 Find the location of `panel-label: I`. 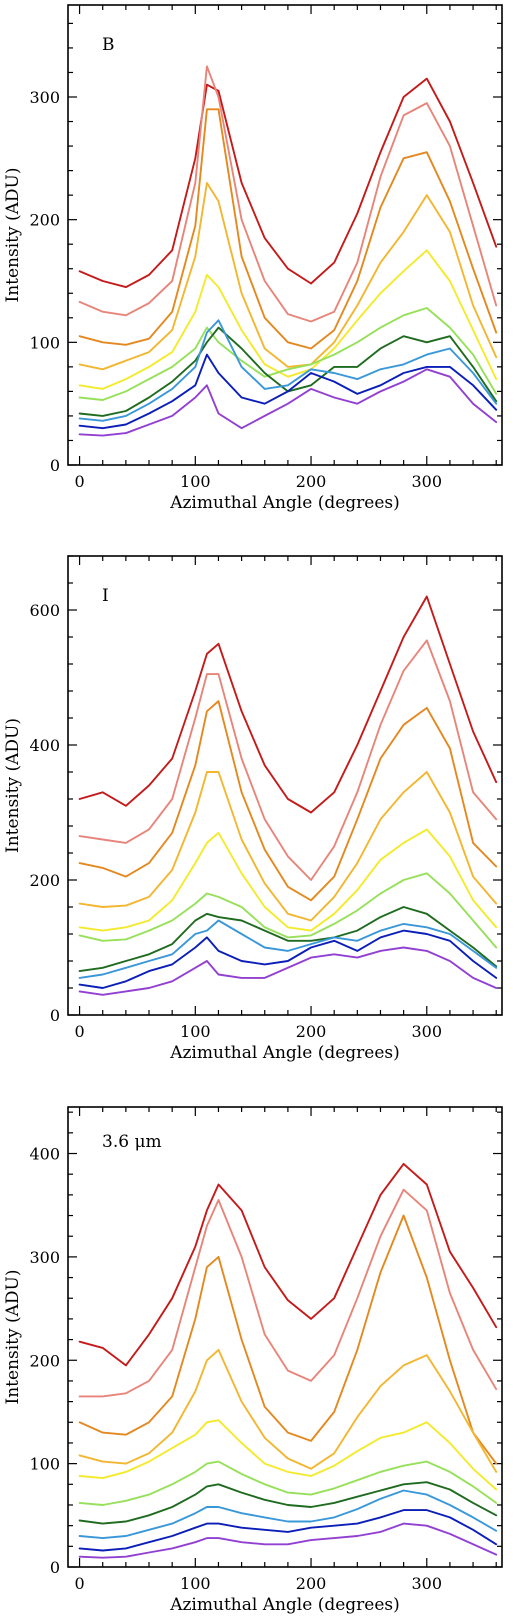

panel-label: I is located at coordinates (105, 596).